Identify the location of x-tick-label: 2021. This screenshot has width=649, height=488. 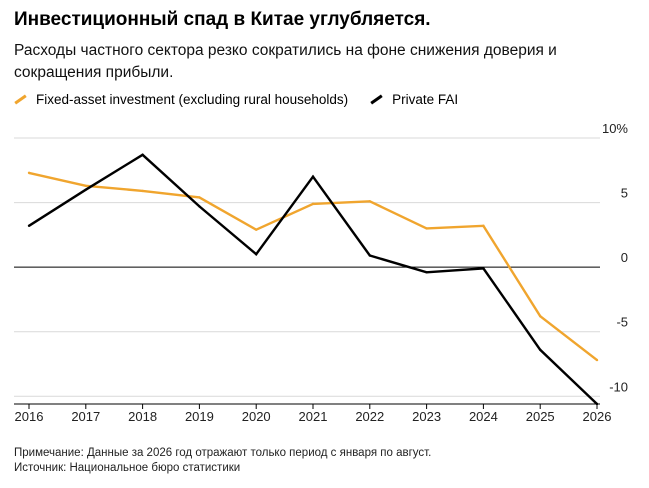
(313, 416).